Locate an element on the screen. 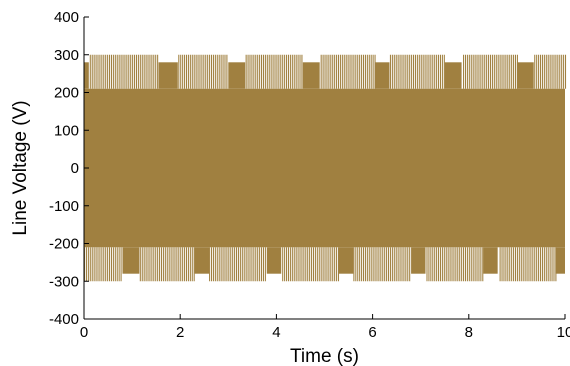  x-tick-label: 8 is located at coordinates (469, 332).